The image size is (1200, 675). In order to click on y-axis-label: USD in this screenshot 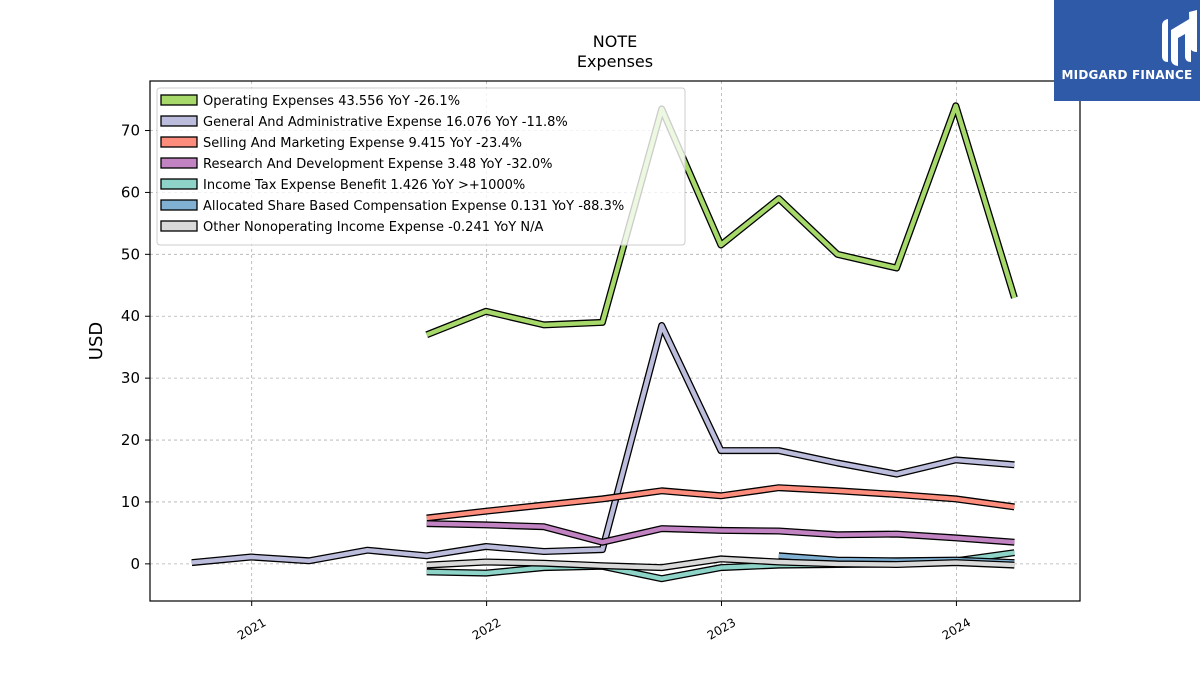, I will do `click(96, 341)`.